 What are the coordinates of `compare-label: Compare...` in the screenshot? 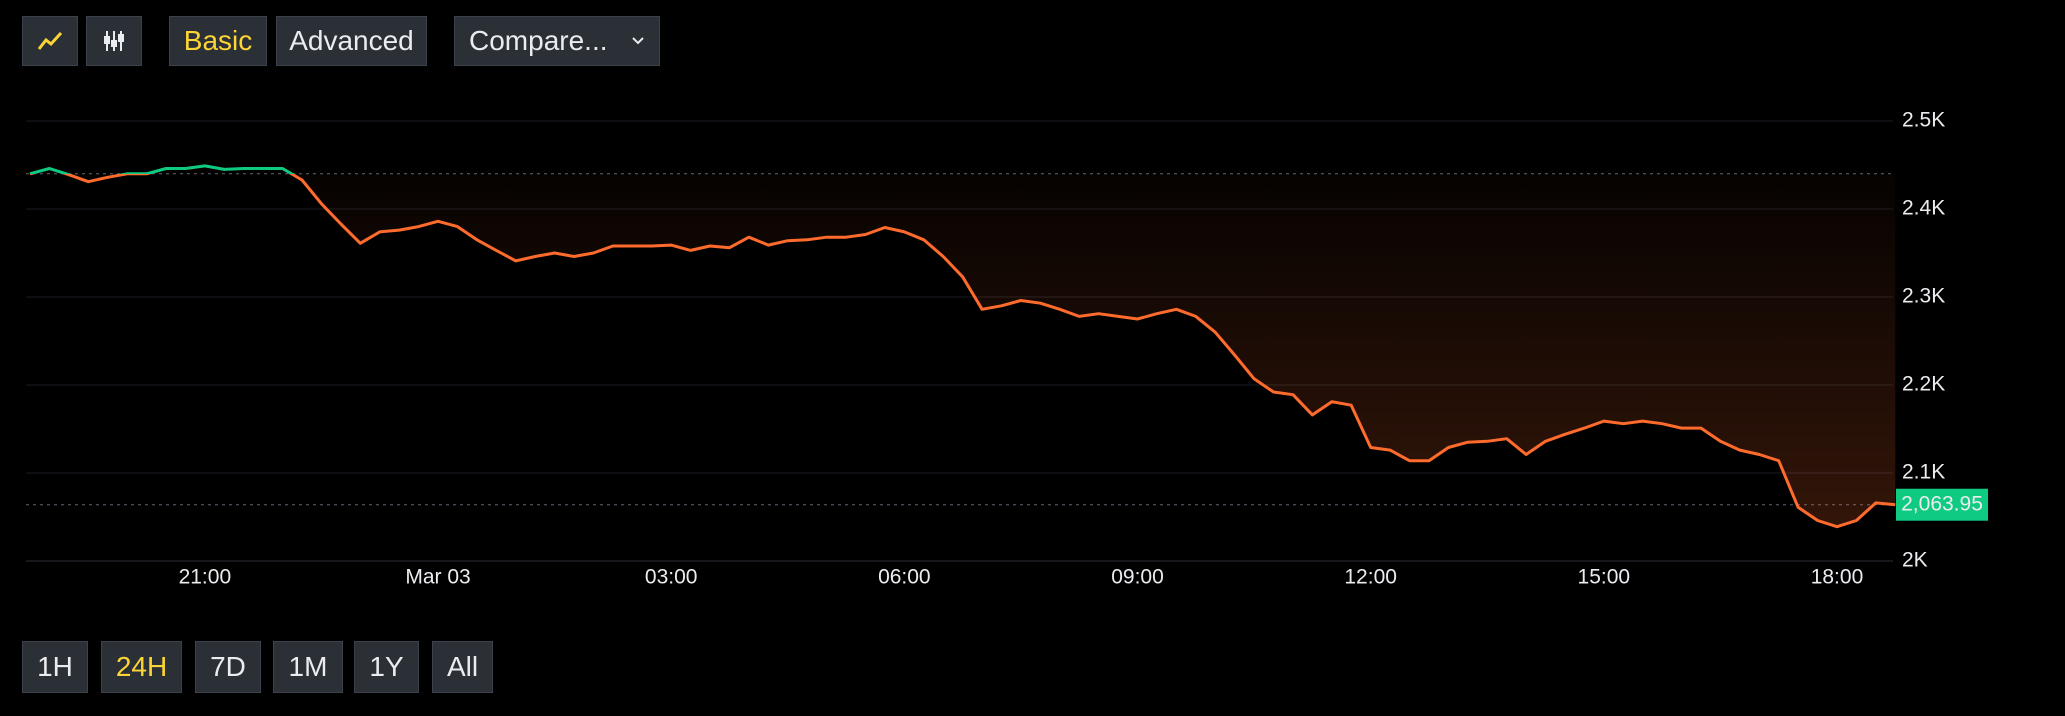 It's located at (538, 40).